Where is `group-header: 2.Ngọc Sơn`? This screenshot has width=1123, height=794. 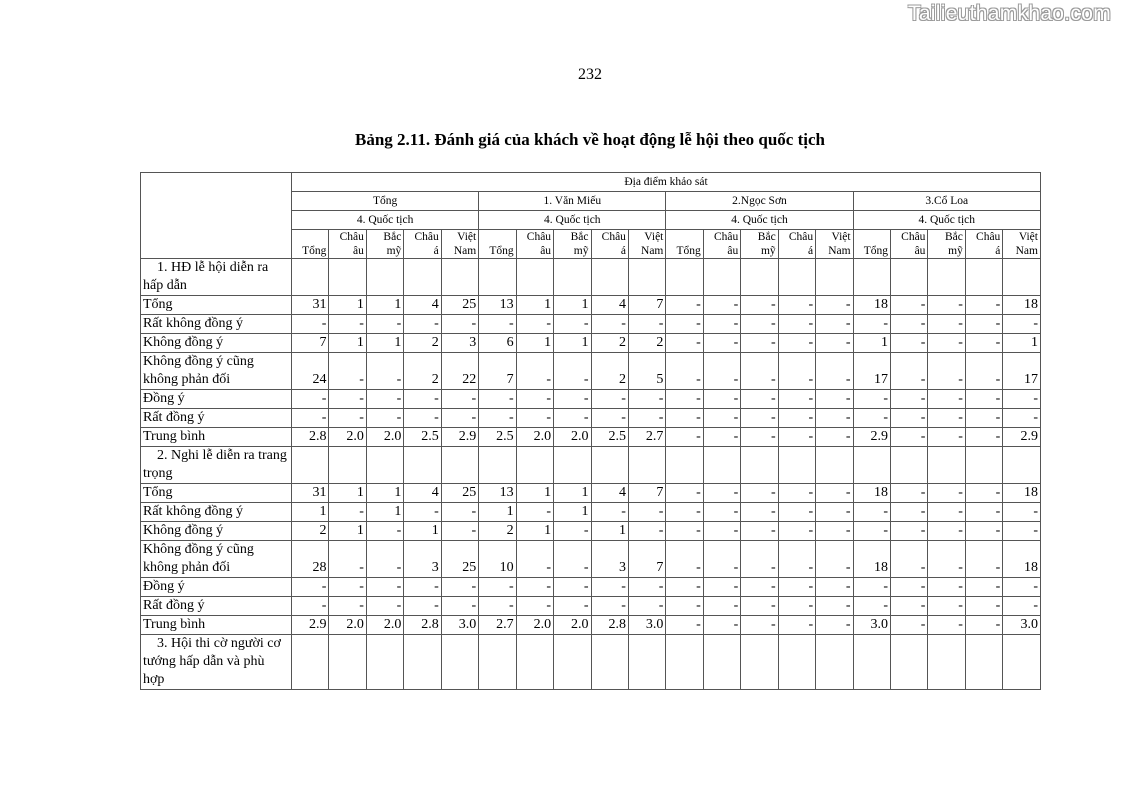
group-header: 2.Ngọc Sơn is located at coordinates (759, 201).